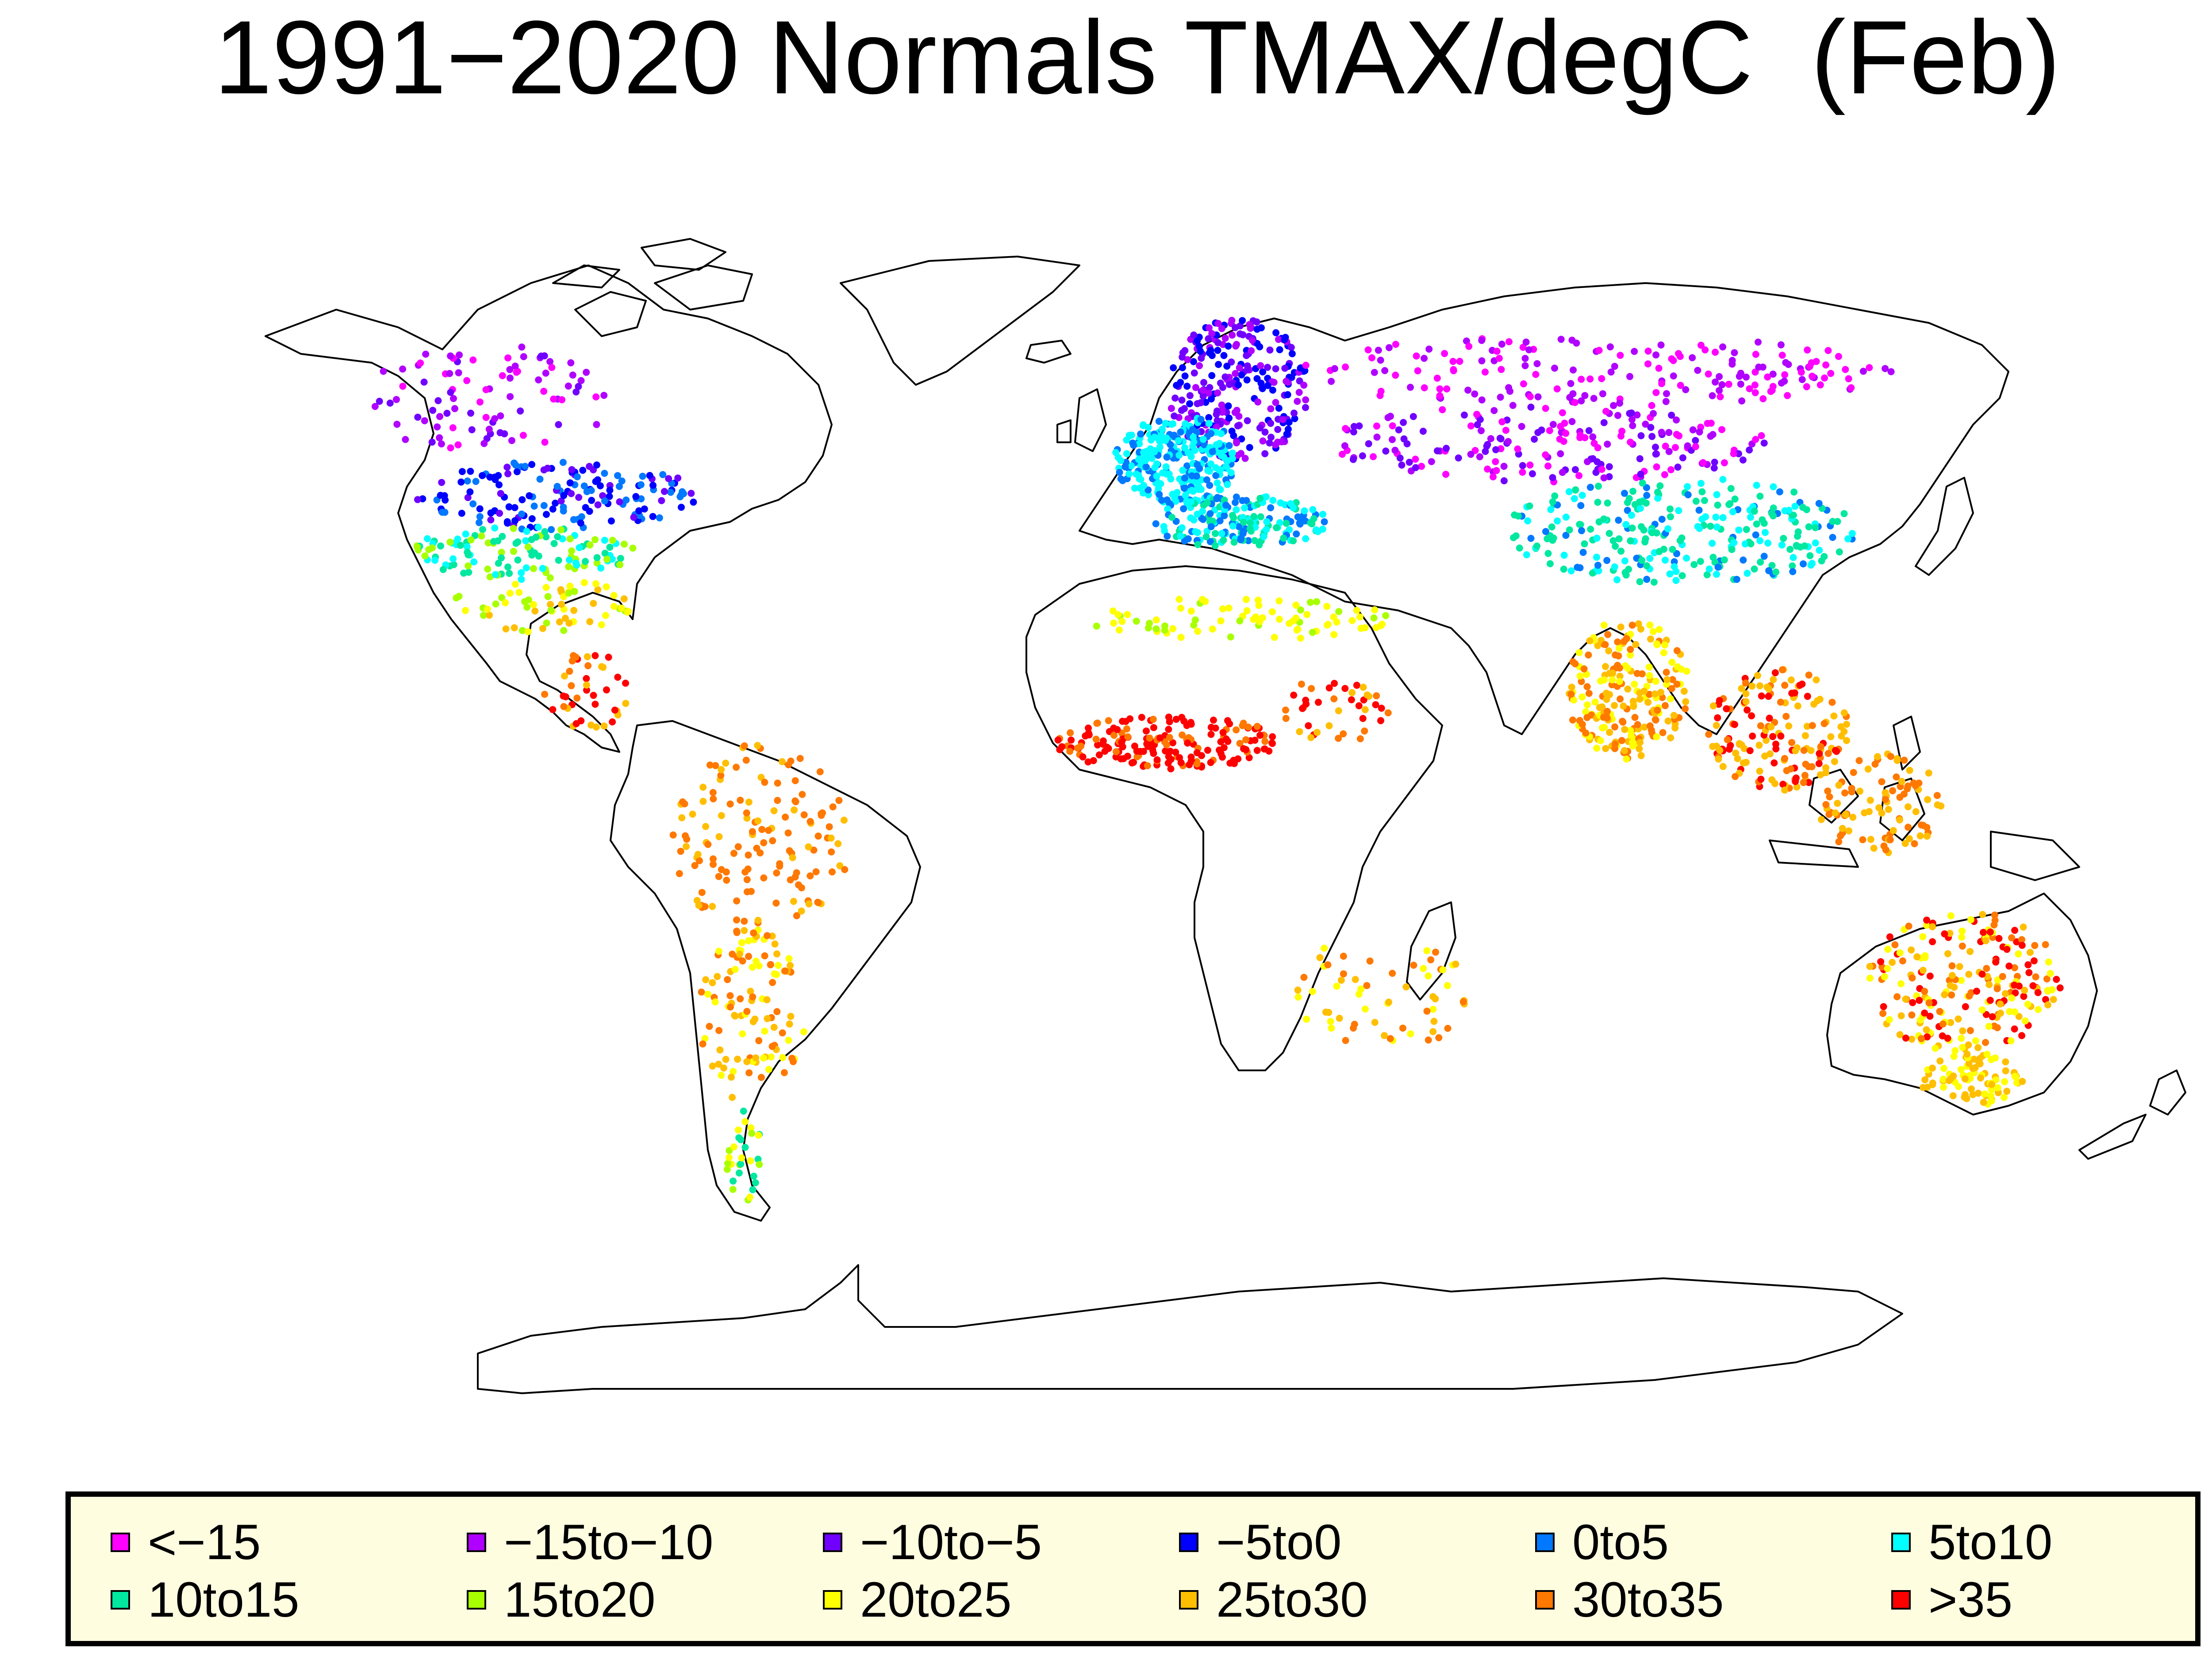  Describe the element at coordinates (1292, 1599) in the screenshot. I see `legend-label: 25to30` at that location.